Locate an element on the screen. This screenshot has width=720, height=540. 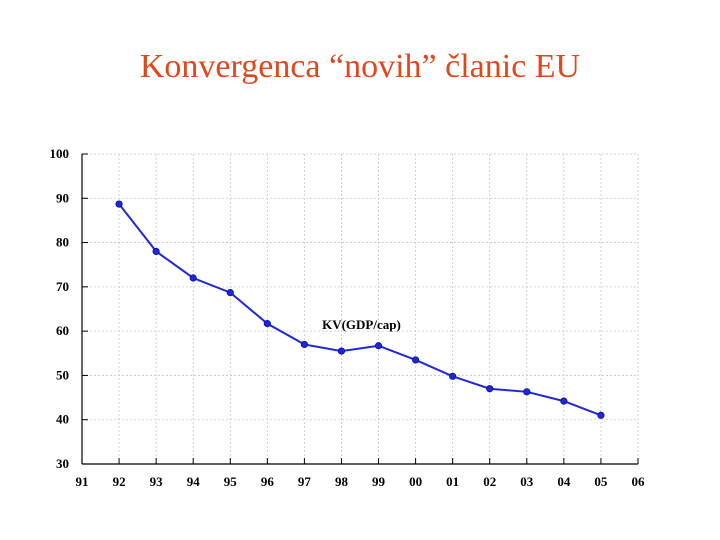
y-tick-label: 50 is located at coordinates (62, 374).